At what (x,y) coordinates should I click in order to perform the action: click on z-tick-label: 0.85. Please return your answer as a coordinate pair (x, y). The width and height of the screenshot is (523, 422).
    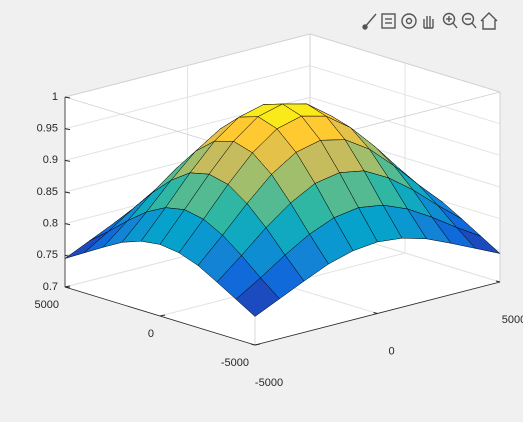
    Looking at the image, I should click on (47, 192).